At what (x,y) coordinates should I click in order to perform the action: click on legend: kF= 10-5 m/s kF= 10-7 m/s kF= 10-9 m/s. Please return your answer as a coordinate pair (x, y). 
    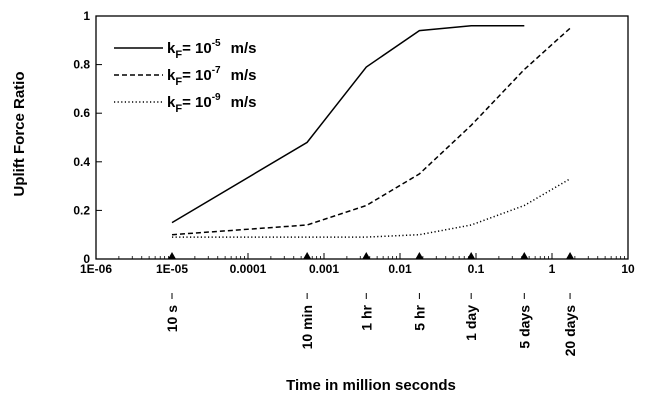
    Looking at the image, I should click on (185, 76).